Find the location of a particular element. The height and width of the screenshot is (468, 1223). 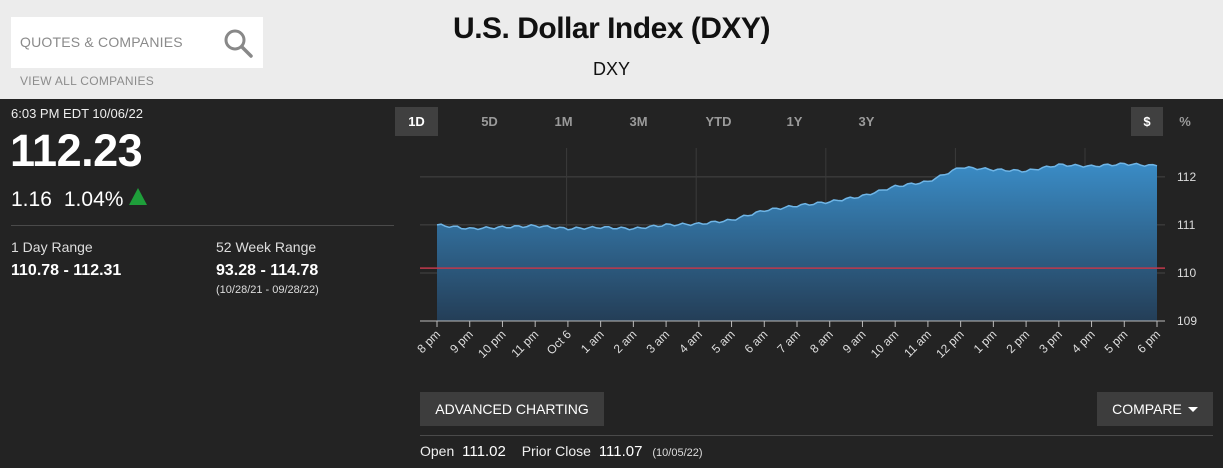

x-tick-label: 10 am is located at coordinates (884, 343).